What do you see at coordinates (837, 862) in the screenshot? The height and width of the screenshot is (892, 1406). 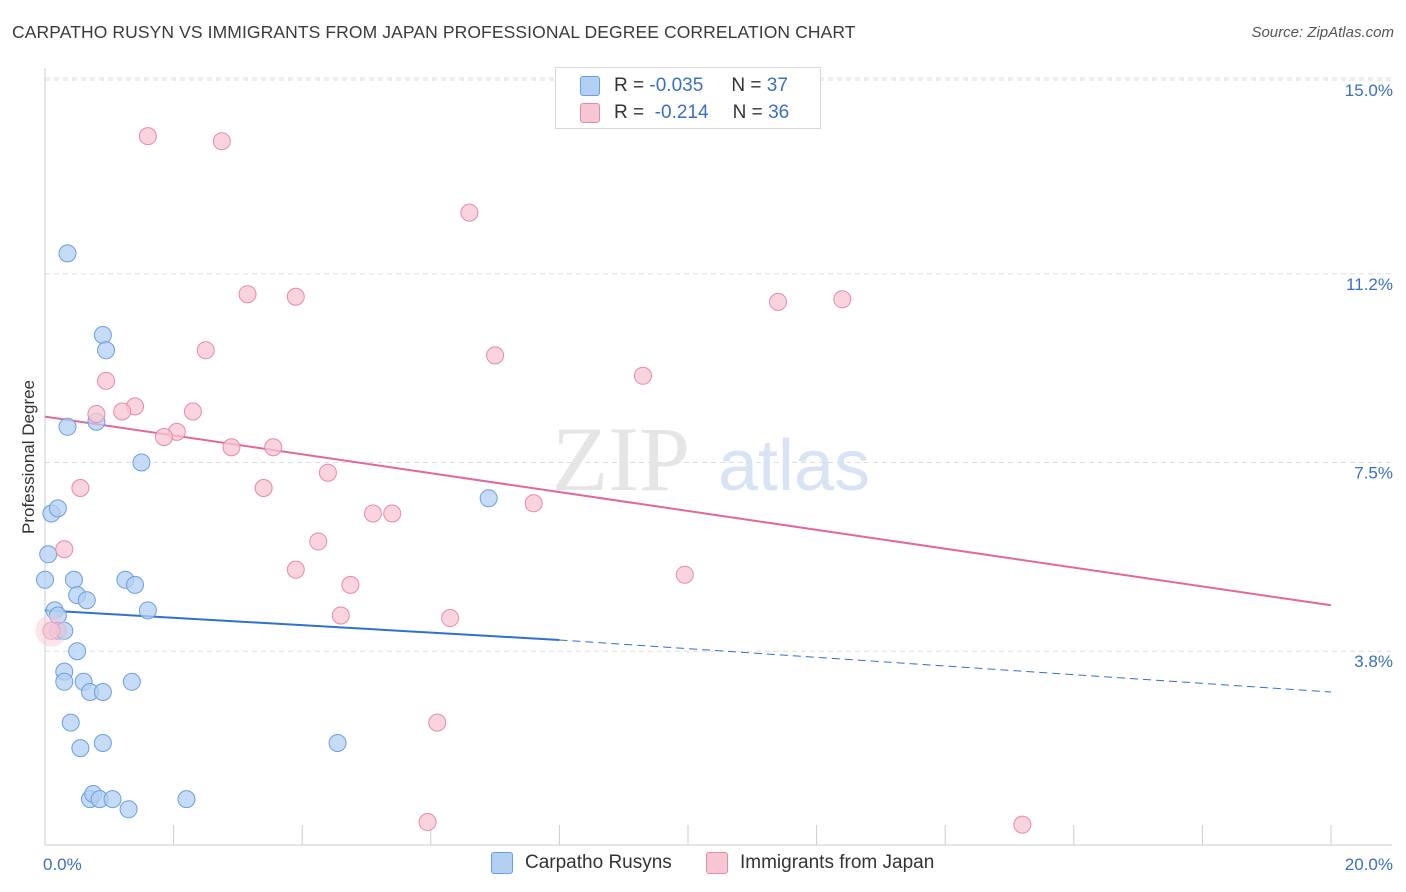 I see `legend-label: Immigrants from Japan` at bounding box center [837, 862].